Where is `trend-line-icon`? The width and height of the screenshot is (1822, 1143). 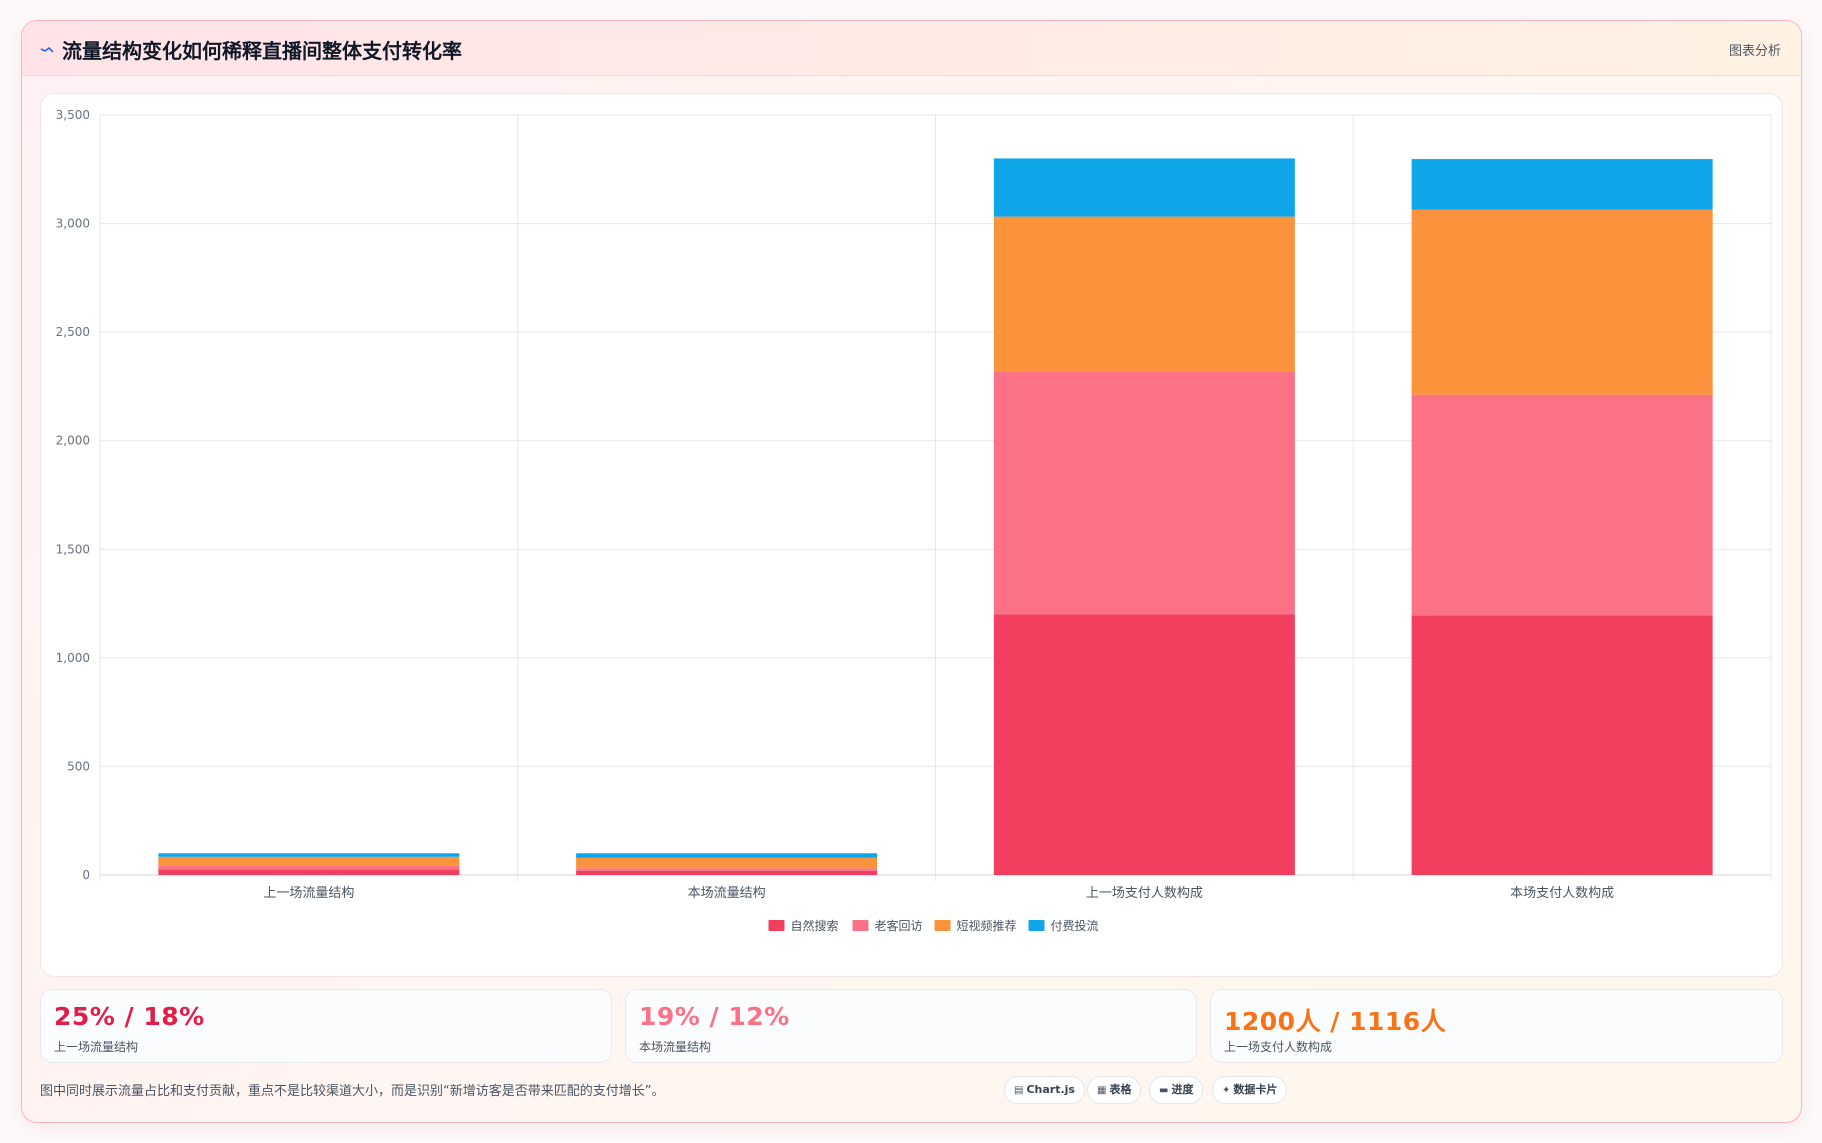 trend-line-icon is located at coordinates (47, 49).